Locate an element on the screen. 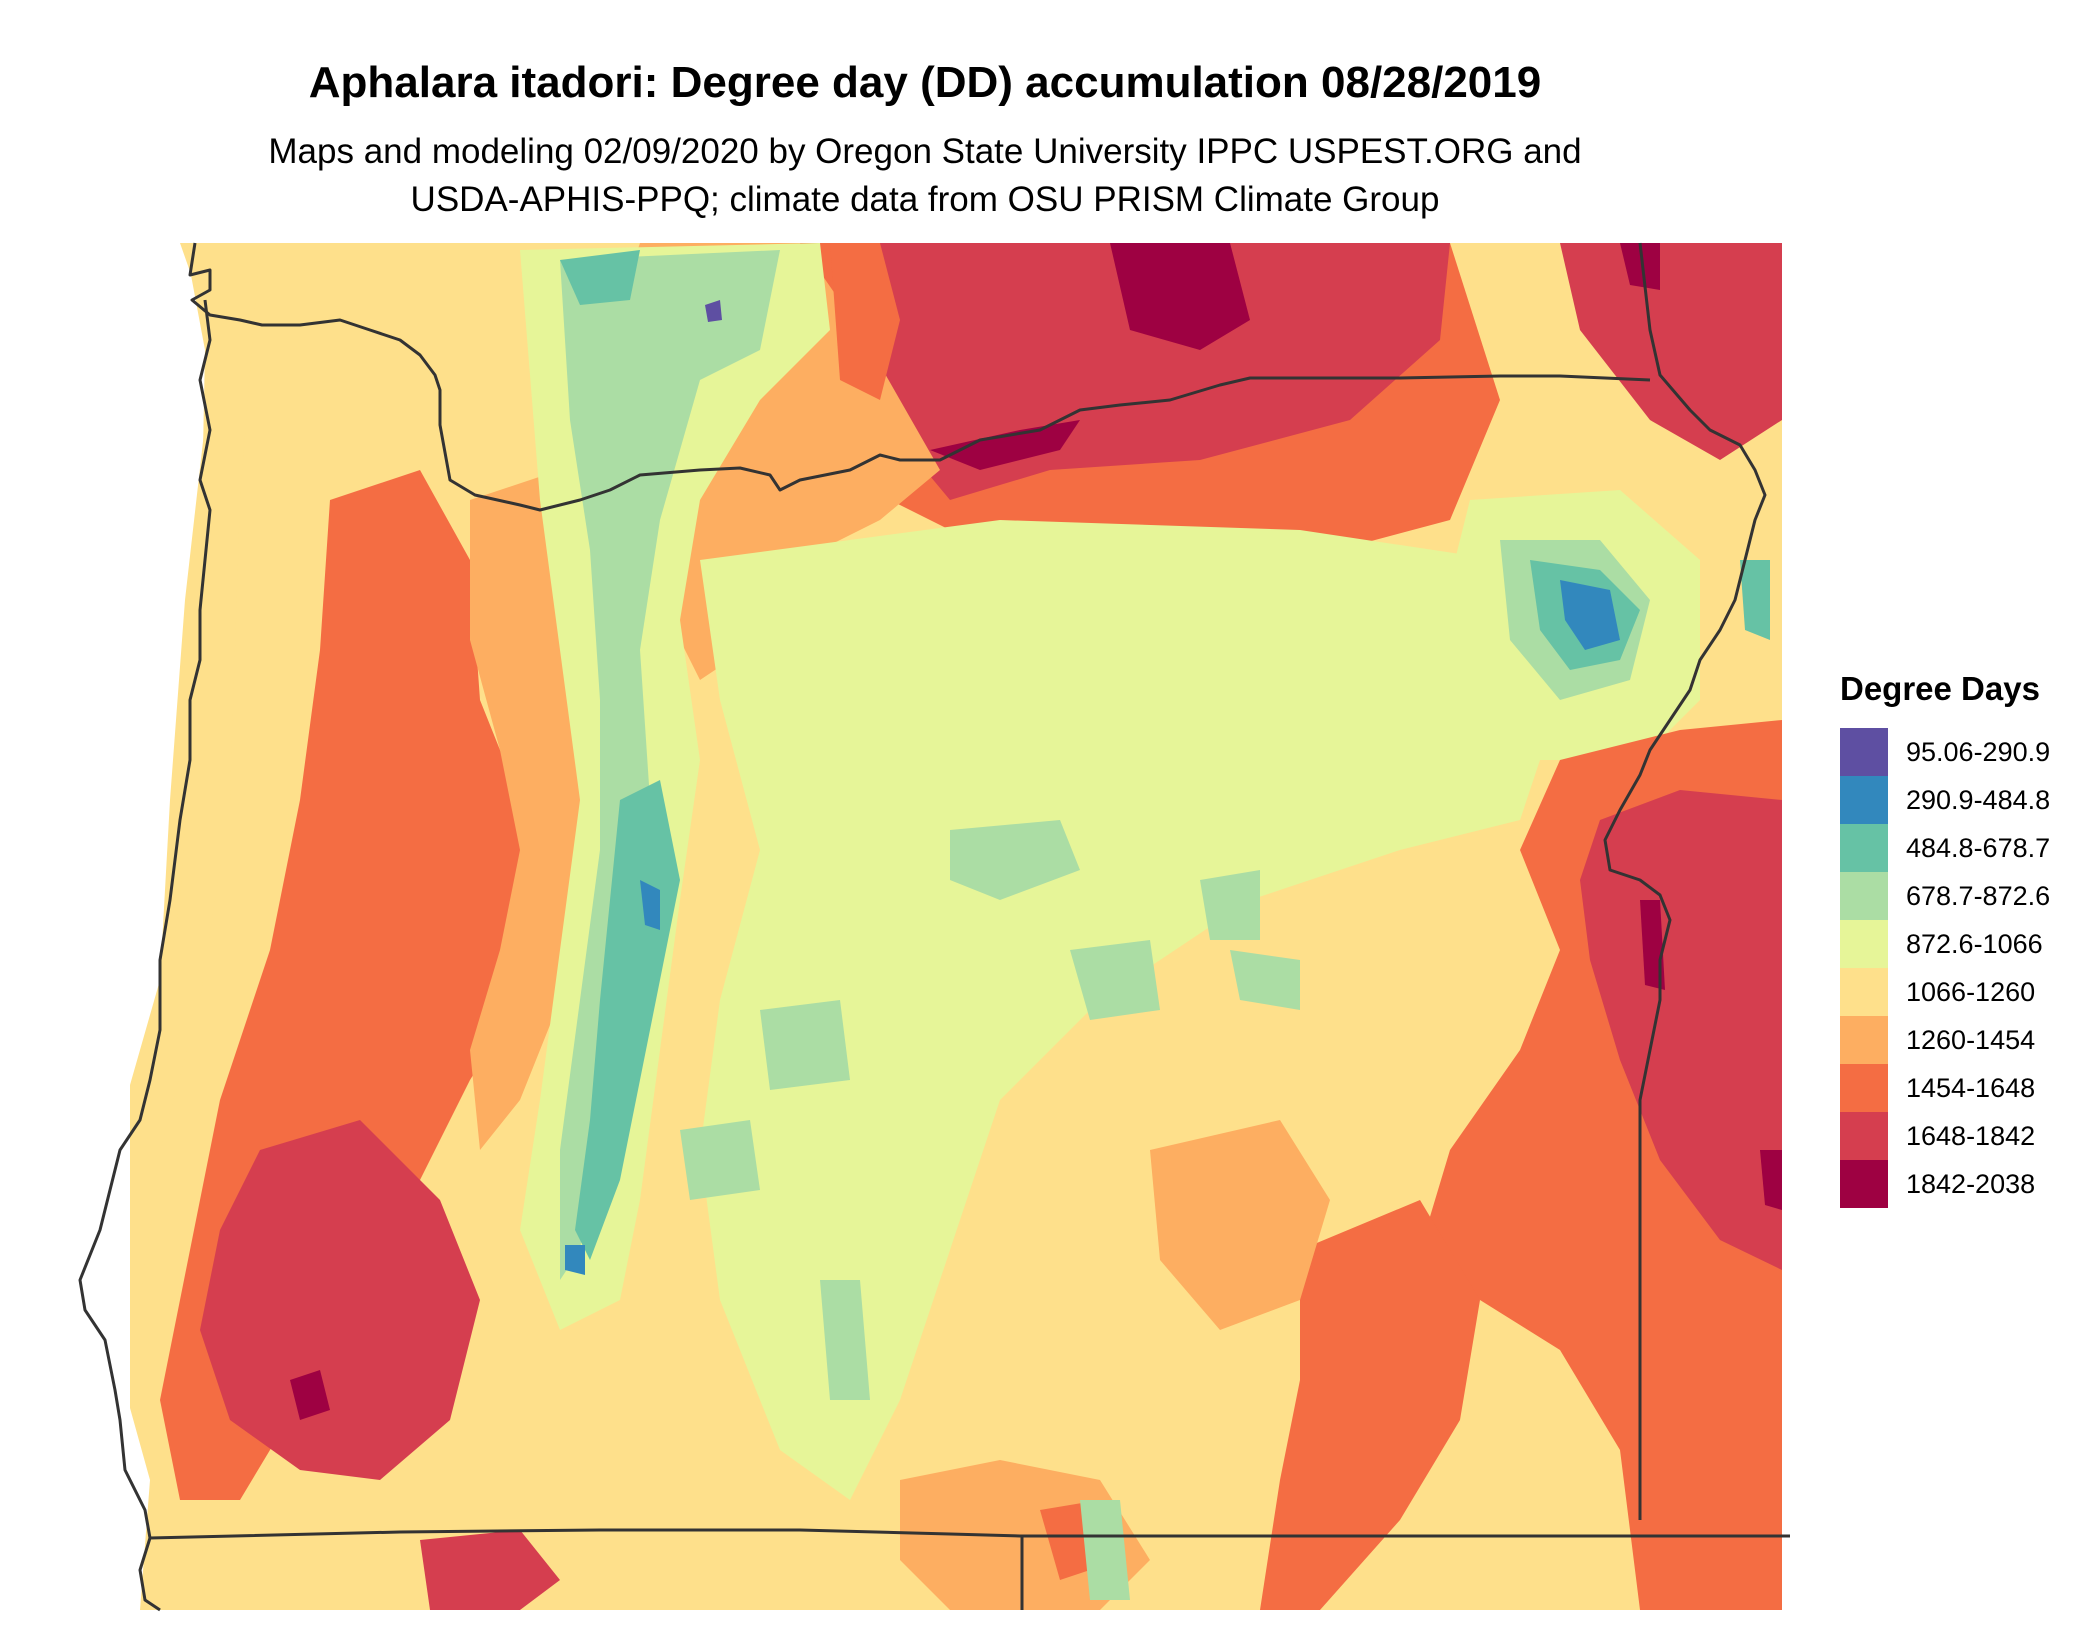  legend-item: 95.06-290.9 is located at coordinates (1965, 752).